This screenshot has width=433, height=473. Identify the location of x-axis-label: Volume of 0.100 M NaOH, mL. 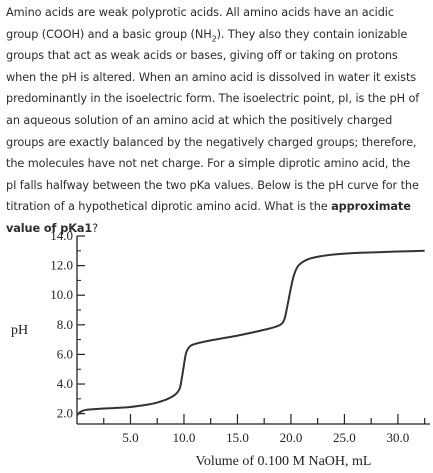
(284, 461).